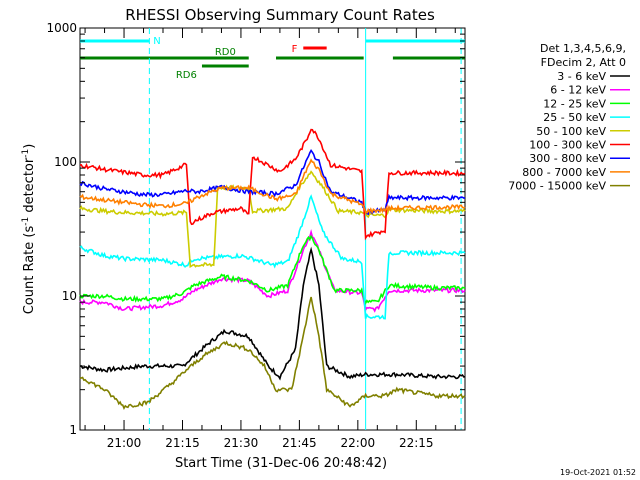 The width and height of the screenshot is (640, 480). I want to click on legend-label: 7000 - 15000 keV, so click(557, 186).